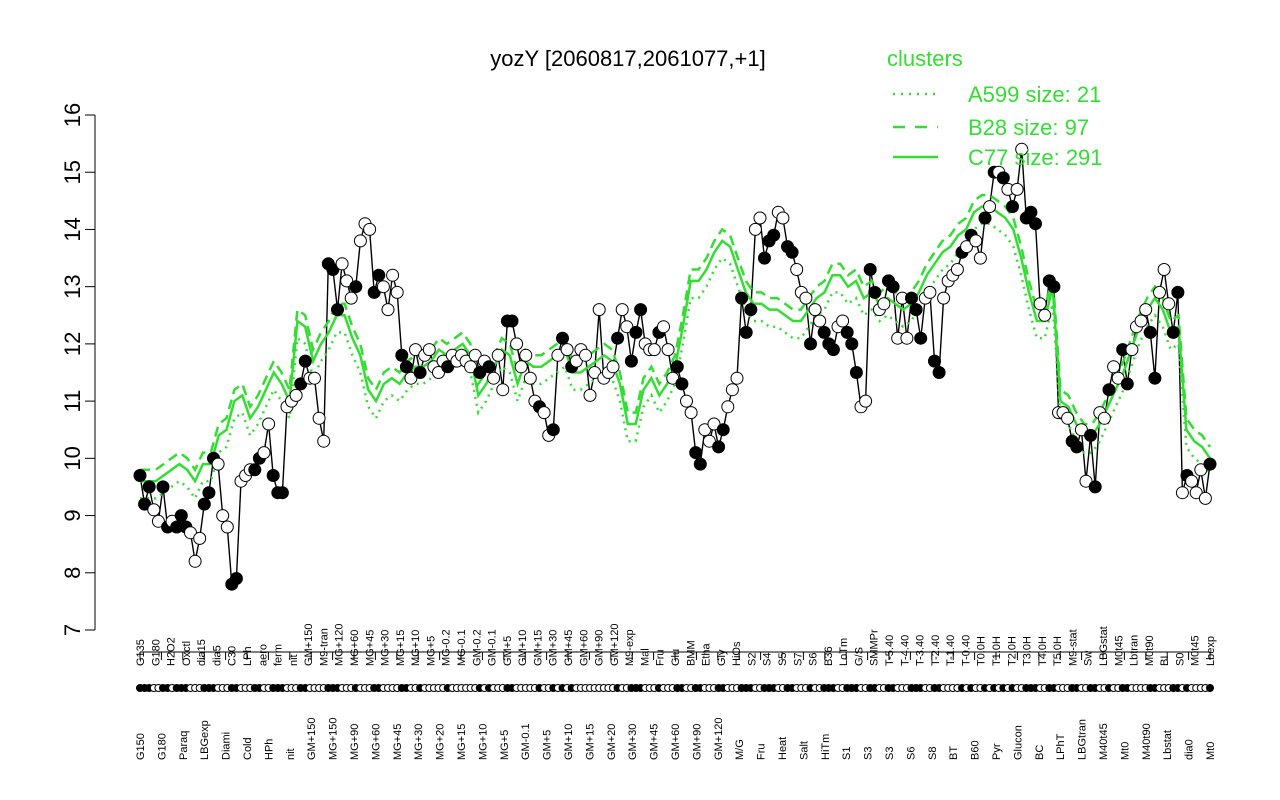 This screenshot has height=800, width=1280. What do you see at coordinates (309, 645) in the screenshot?
I see `x-tick-label: GM+150` at bounding box center [309, 645].